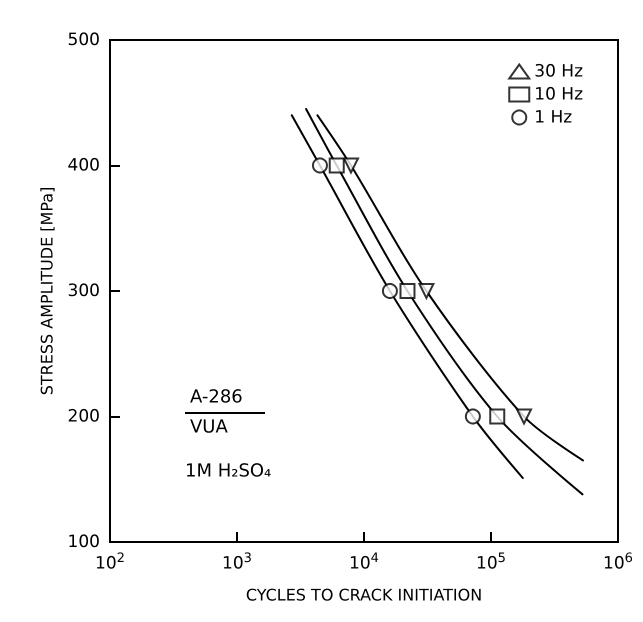 The height and width of the screenshot is (622, 643). I want to click on x-axis-title: CYCLES TO CRACK INITIATION, so click(364, 595).